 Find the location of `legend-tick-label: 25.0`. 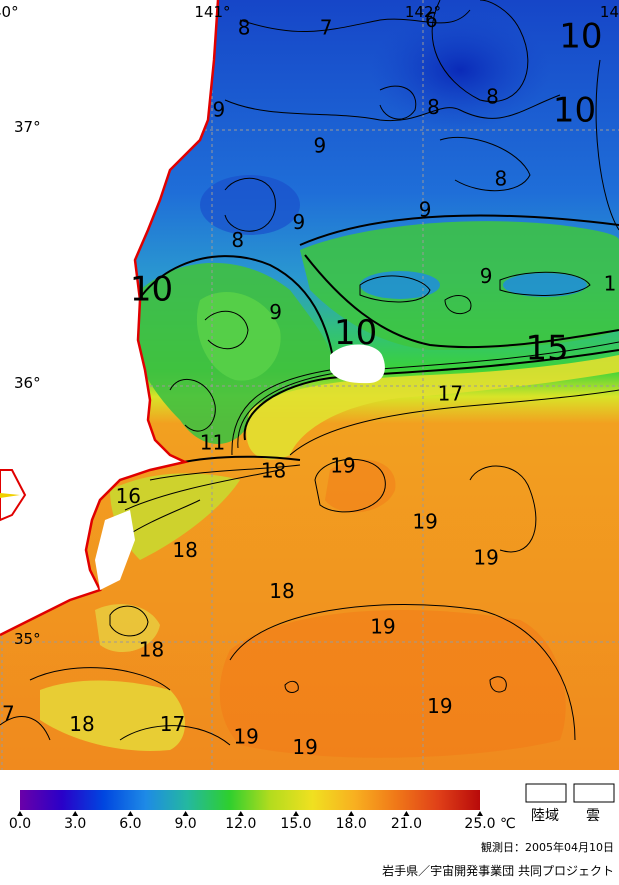

legend-tick-label: 25.0 is located at coordinates (479, 824).